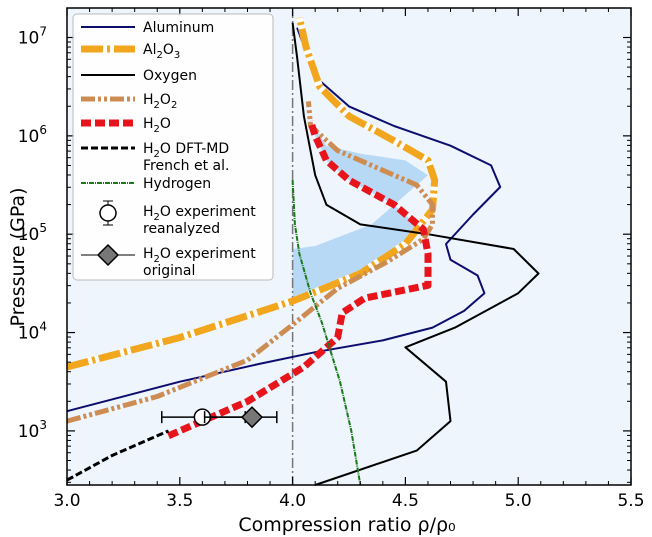  I want to click on legend-label-exp_orig-line2: original, so click(169, 271).